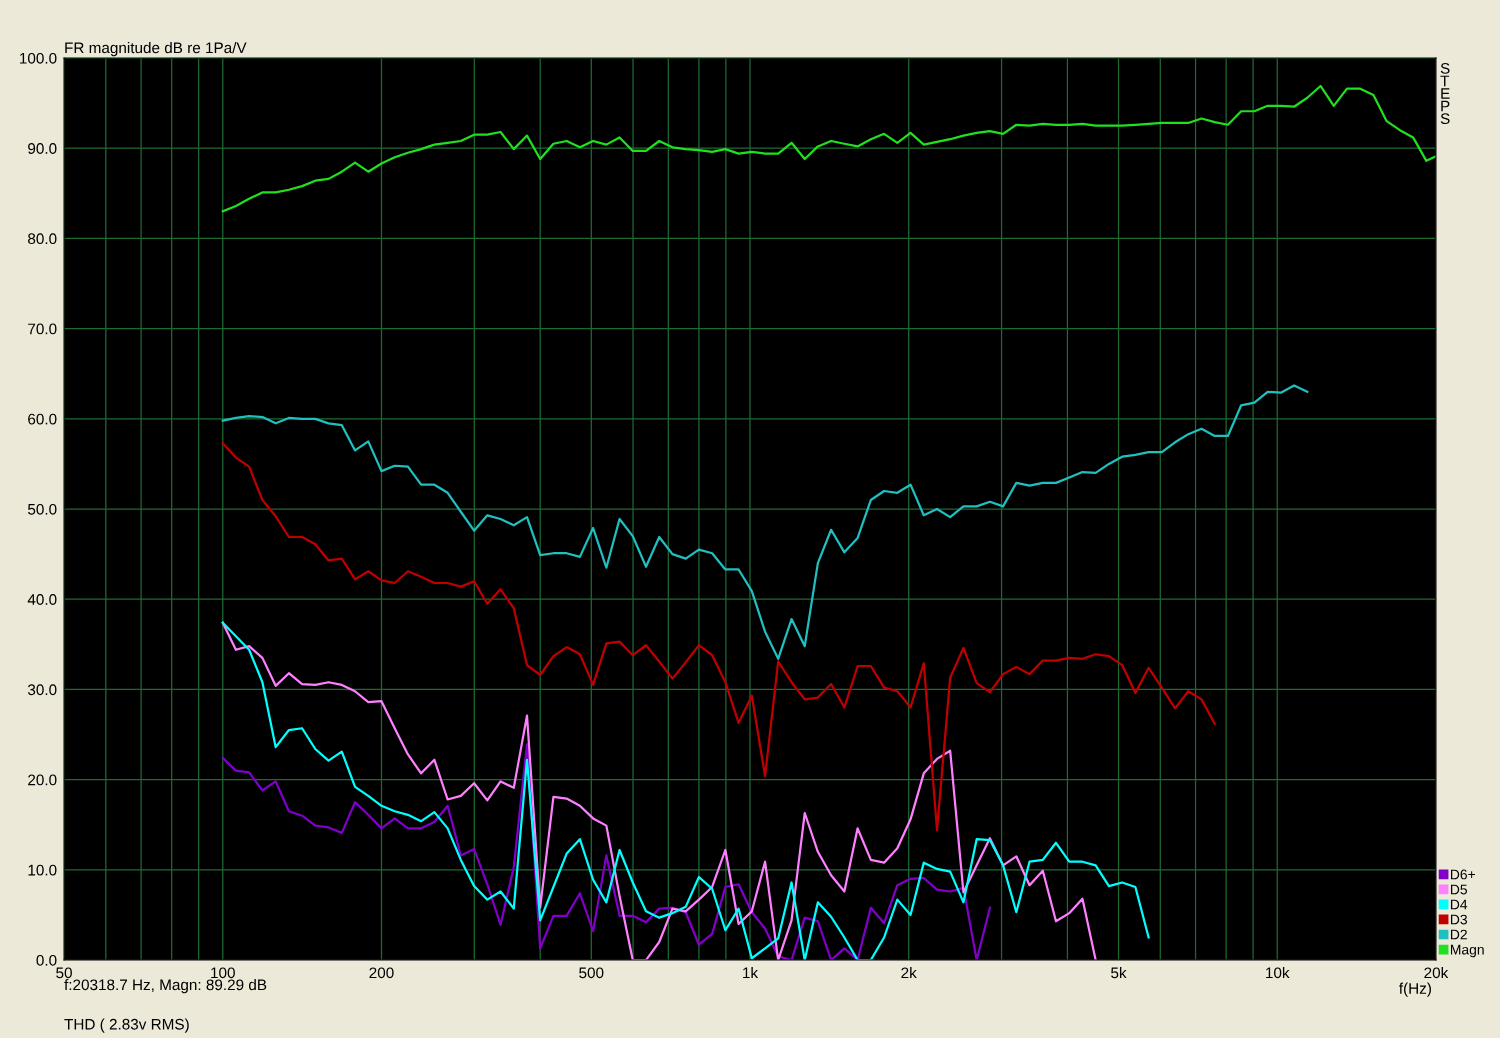 This screenshot has height=1038, width=1500. I want to click on x-tick-label: 2k, so click(909, 972).